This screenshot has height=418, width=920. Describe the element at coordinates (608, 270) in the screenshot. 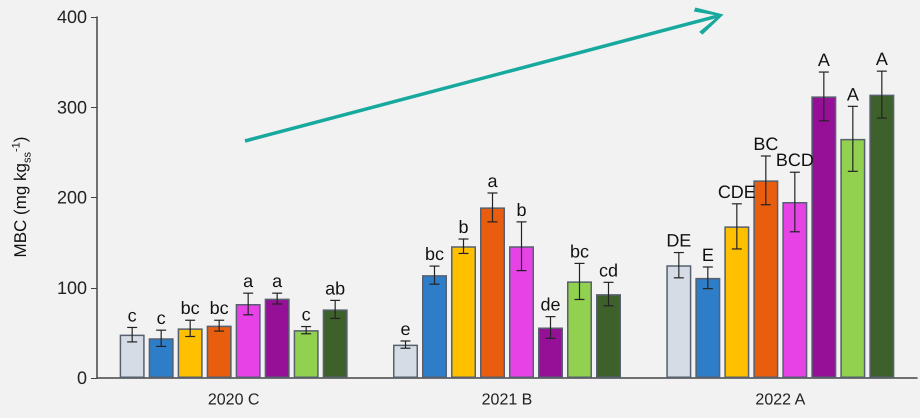

I see `data-label: cd` at that location.